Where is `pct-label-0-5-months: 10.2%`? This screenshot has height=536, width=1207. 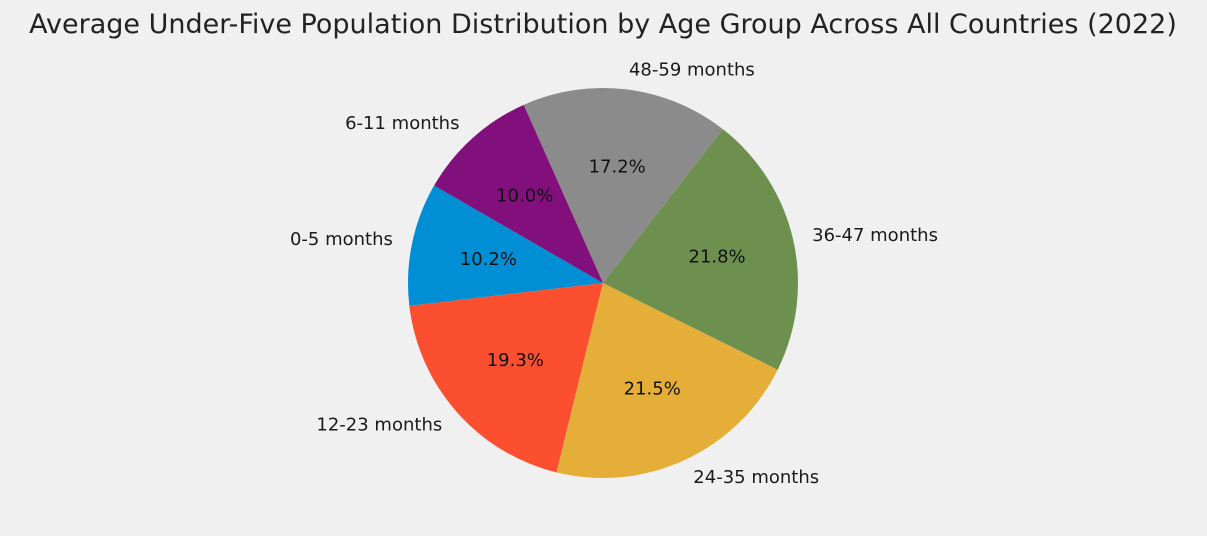 pct-label-0-5-months: 10.2% is located at coordinates (488, 259).